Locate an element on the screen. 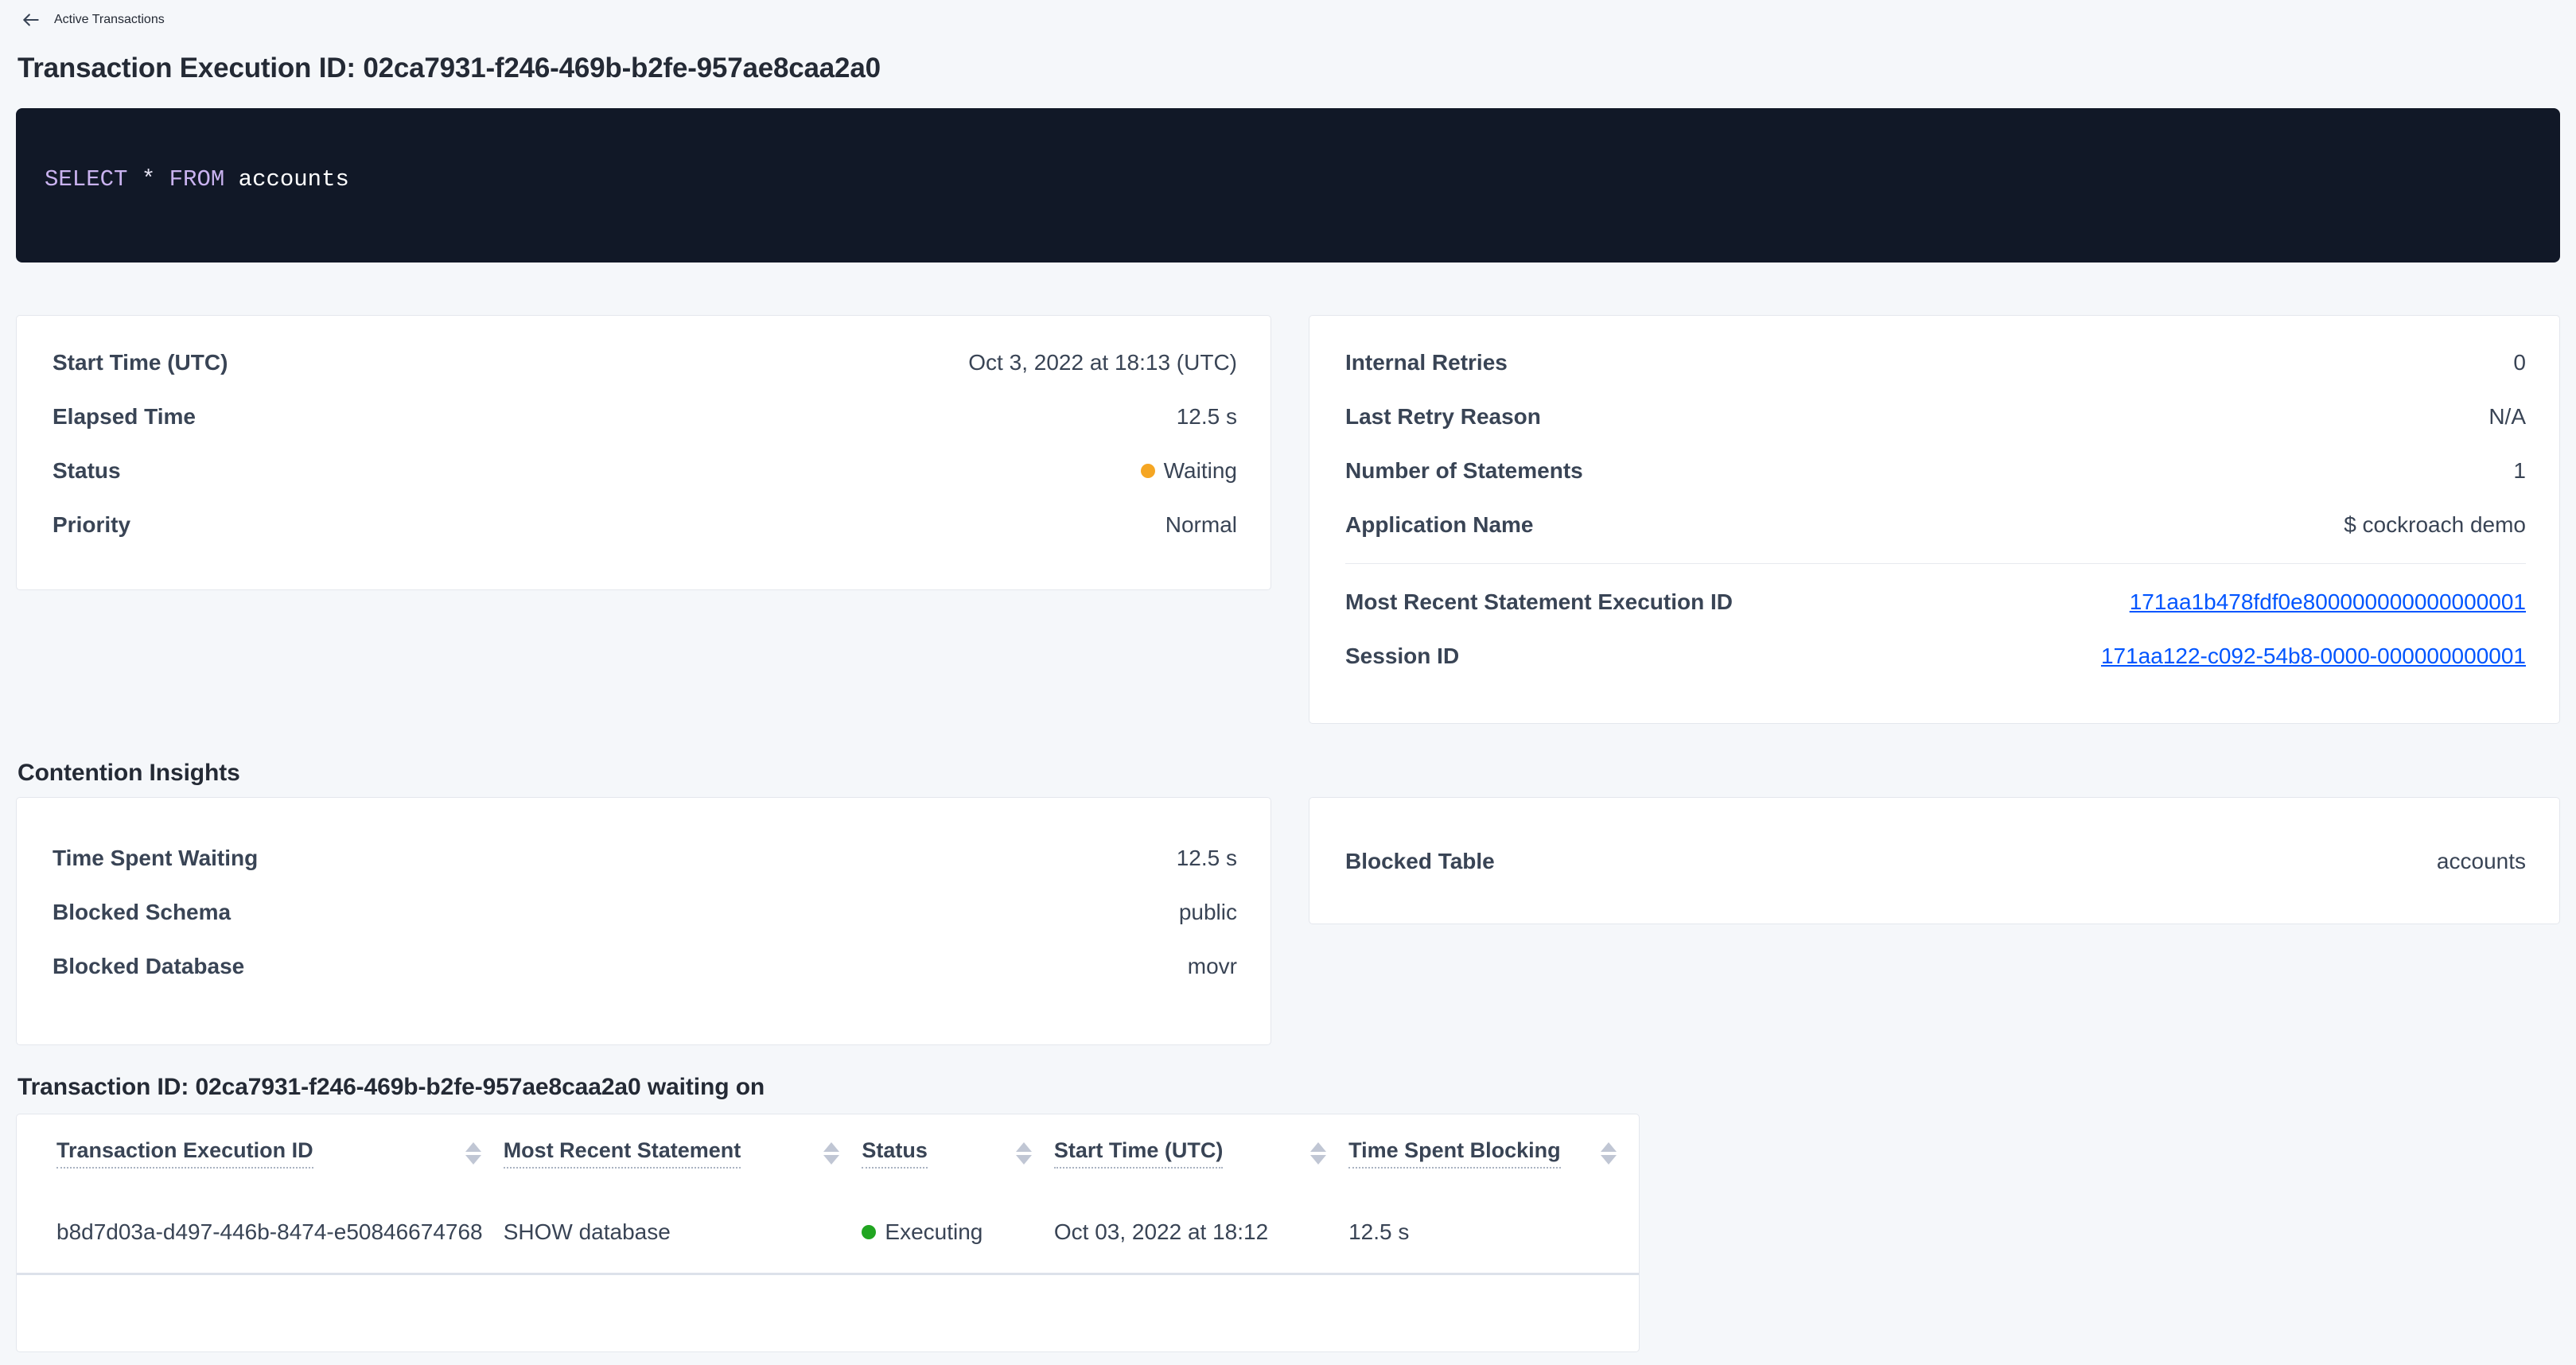 This screenshot has height=1365, width=2576. row-status-badge: Executing is located at coordinates (923, 1232).